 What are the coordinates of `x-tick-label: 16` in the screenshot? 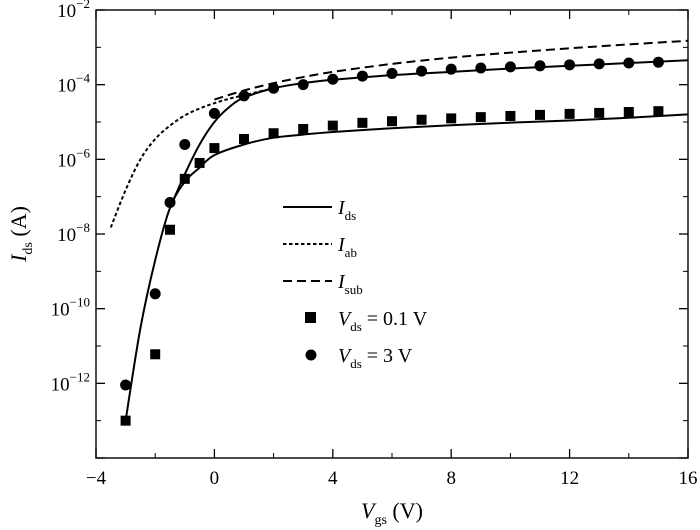 It's located at (688, 478).